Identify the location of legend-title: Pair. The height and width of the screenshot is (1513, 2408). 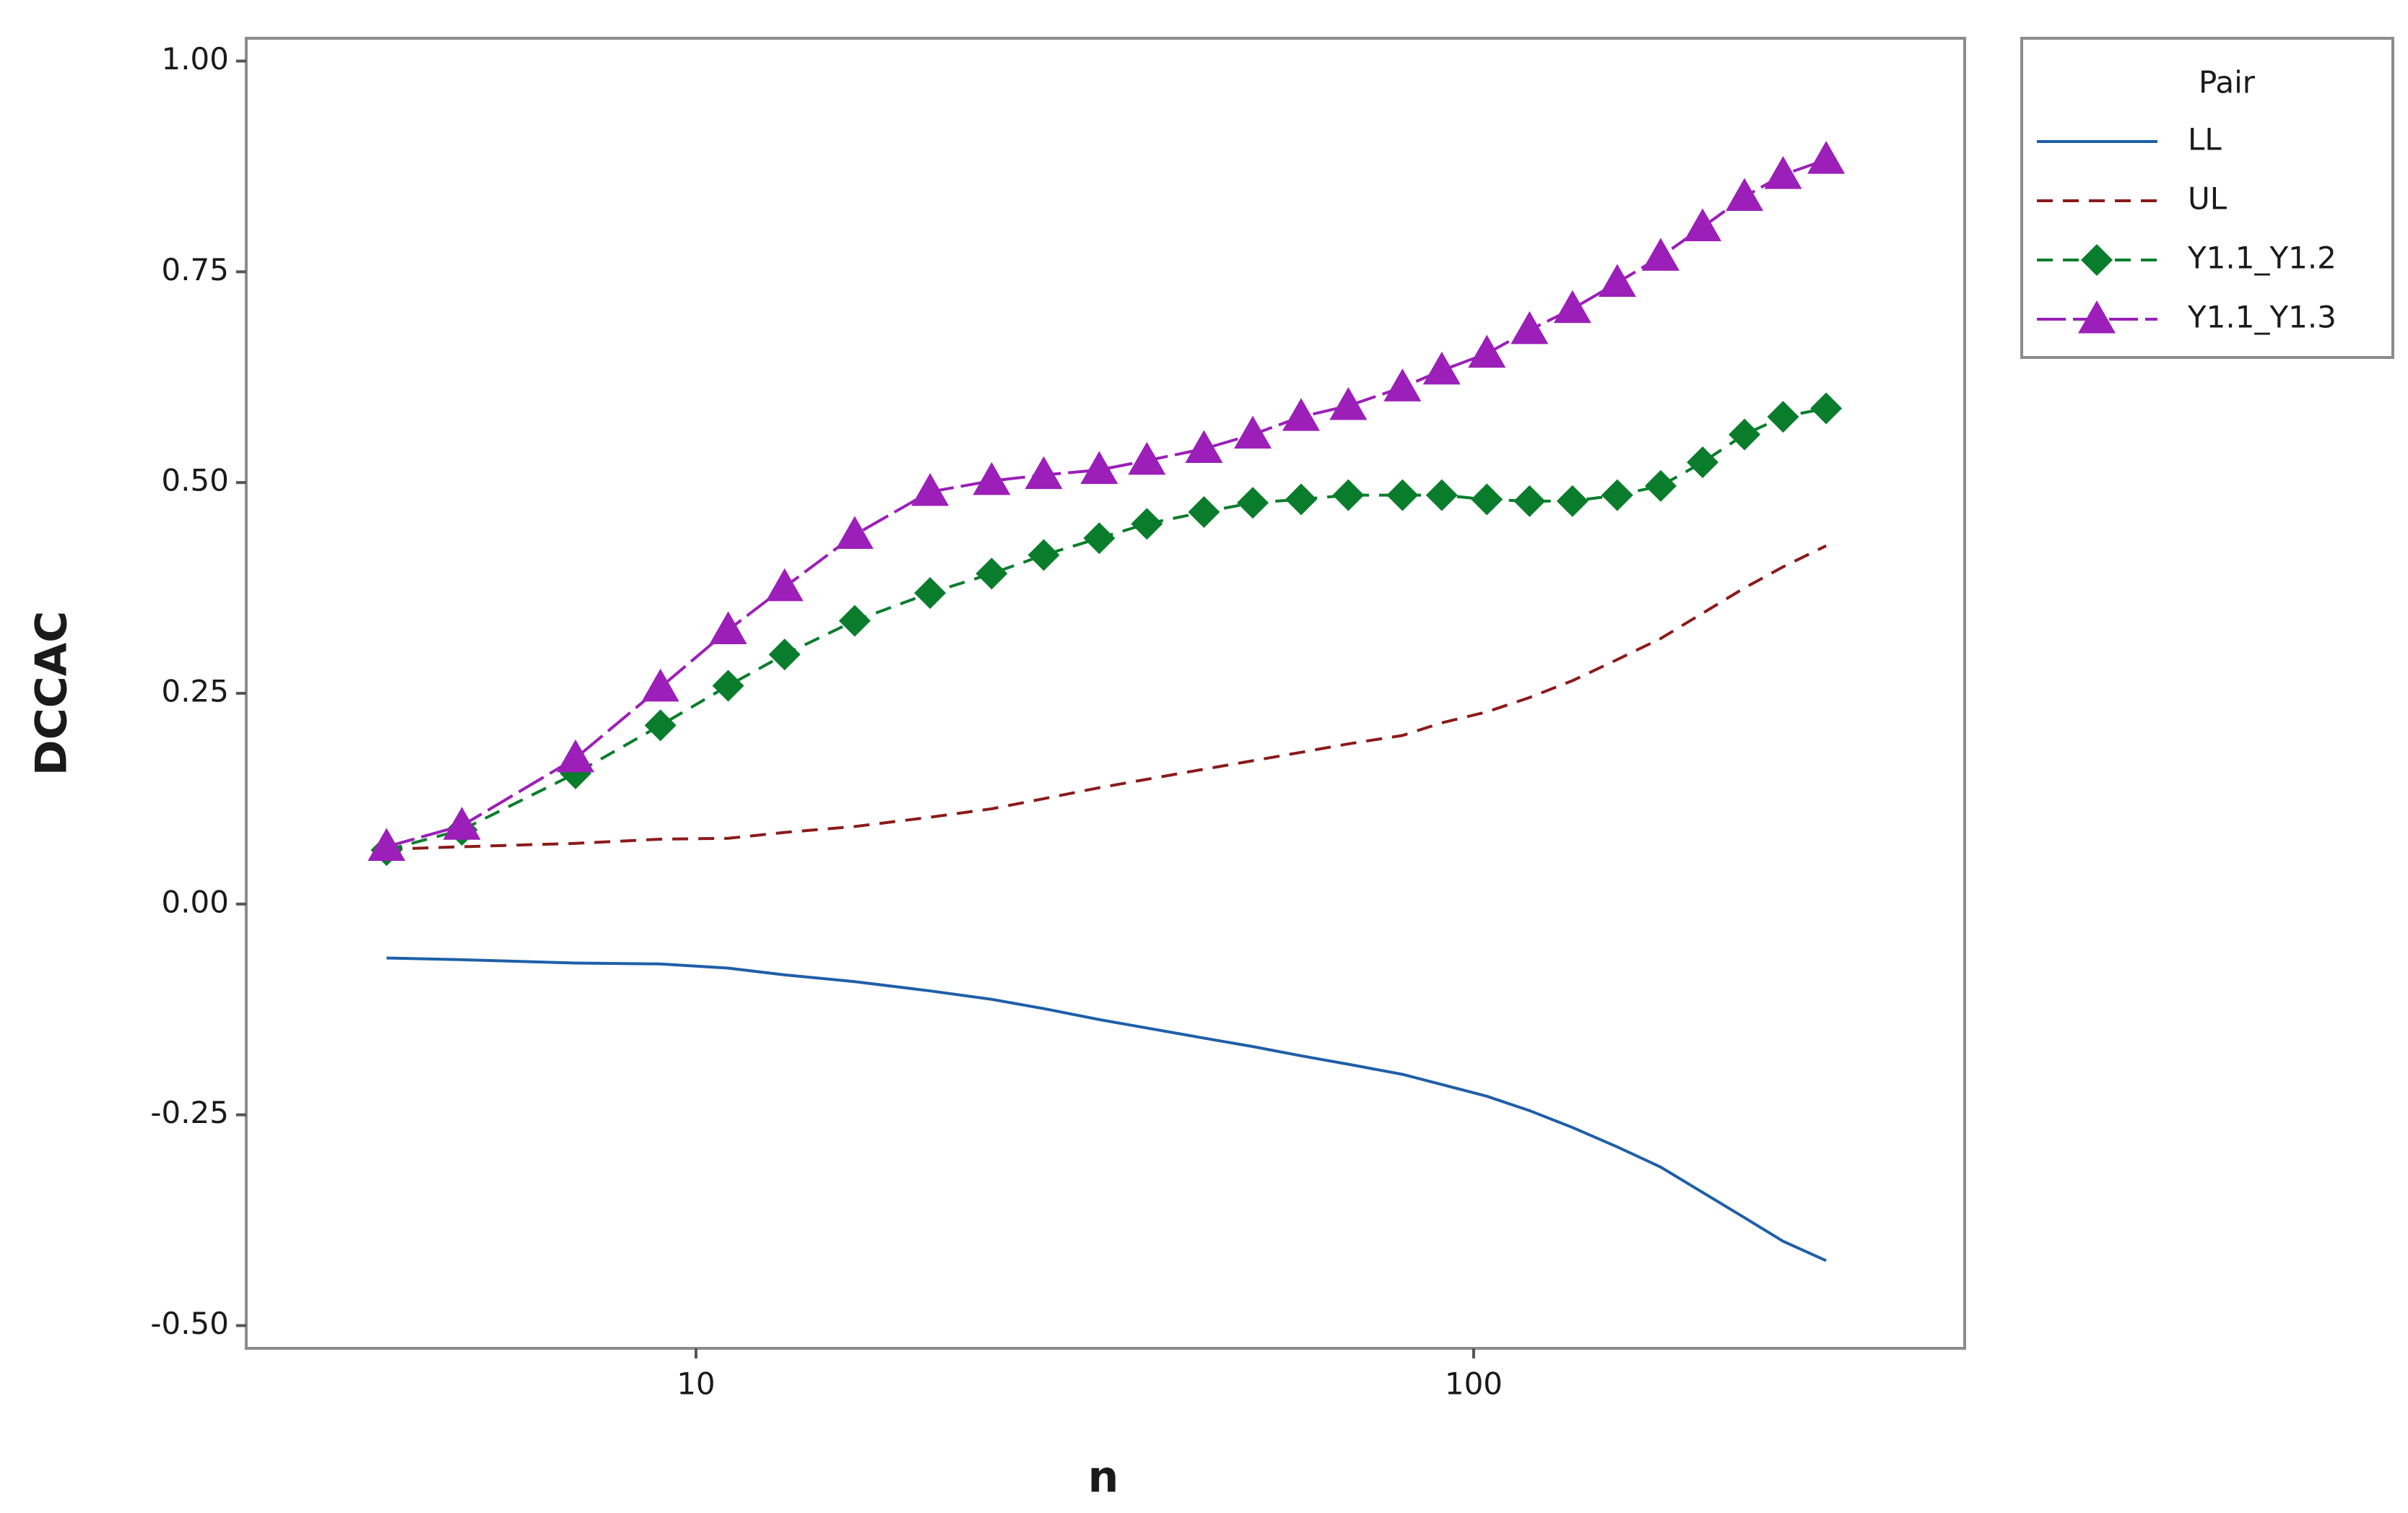
(2227, 82).